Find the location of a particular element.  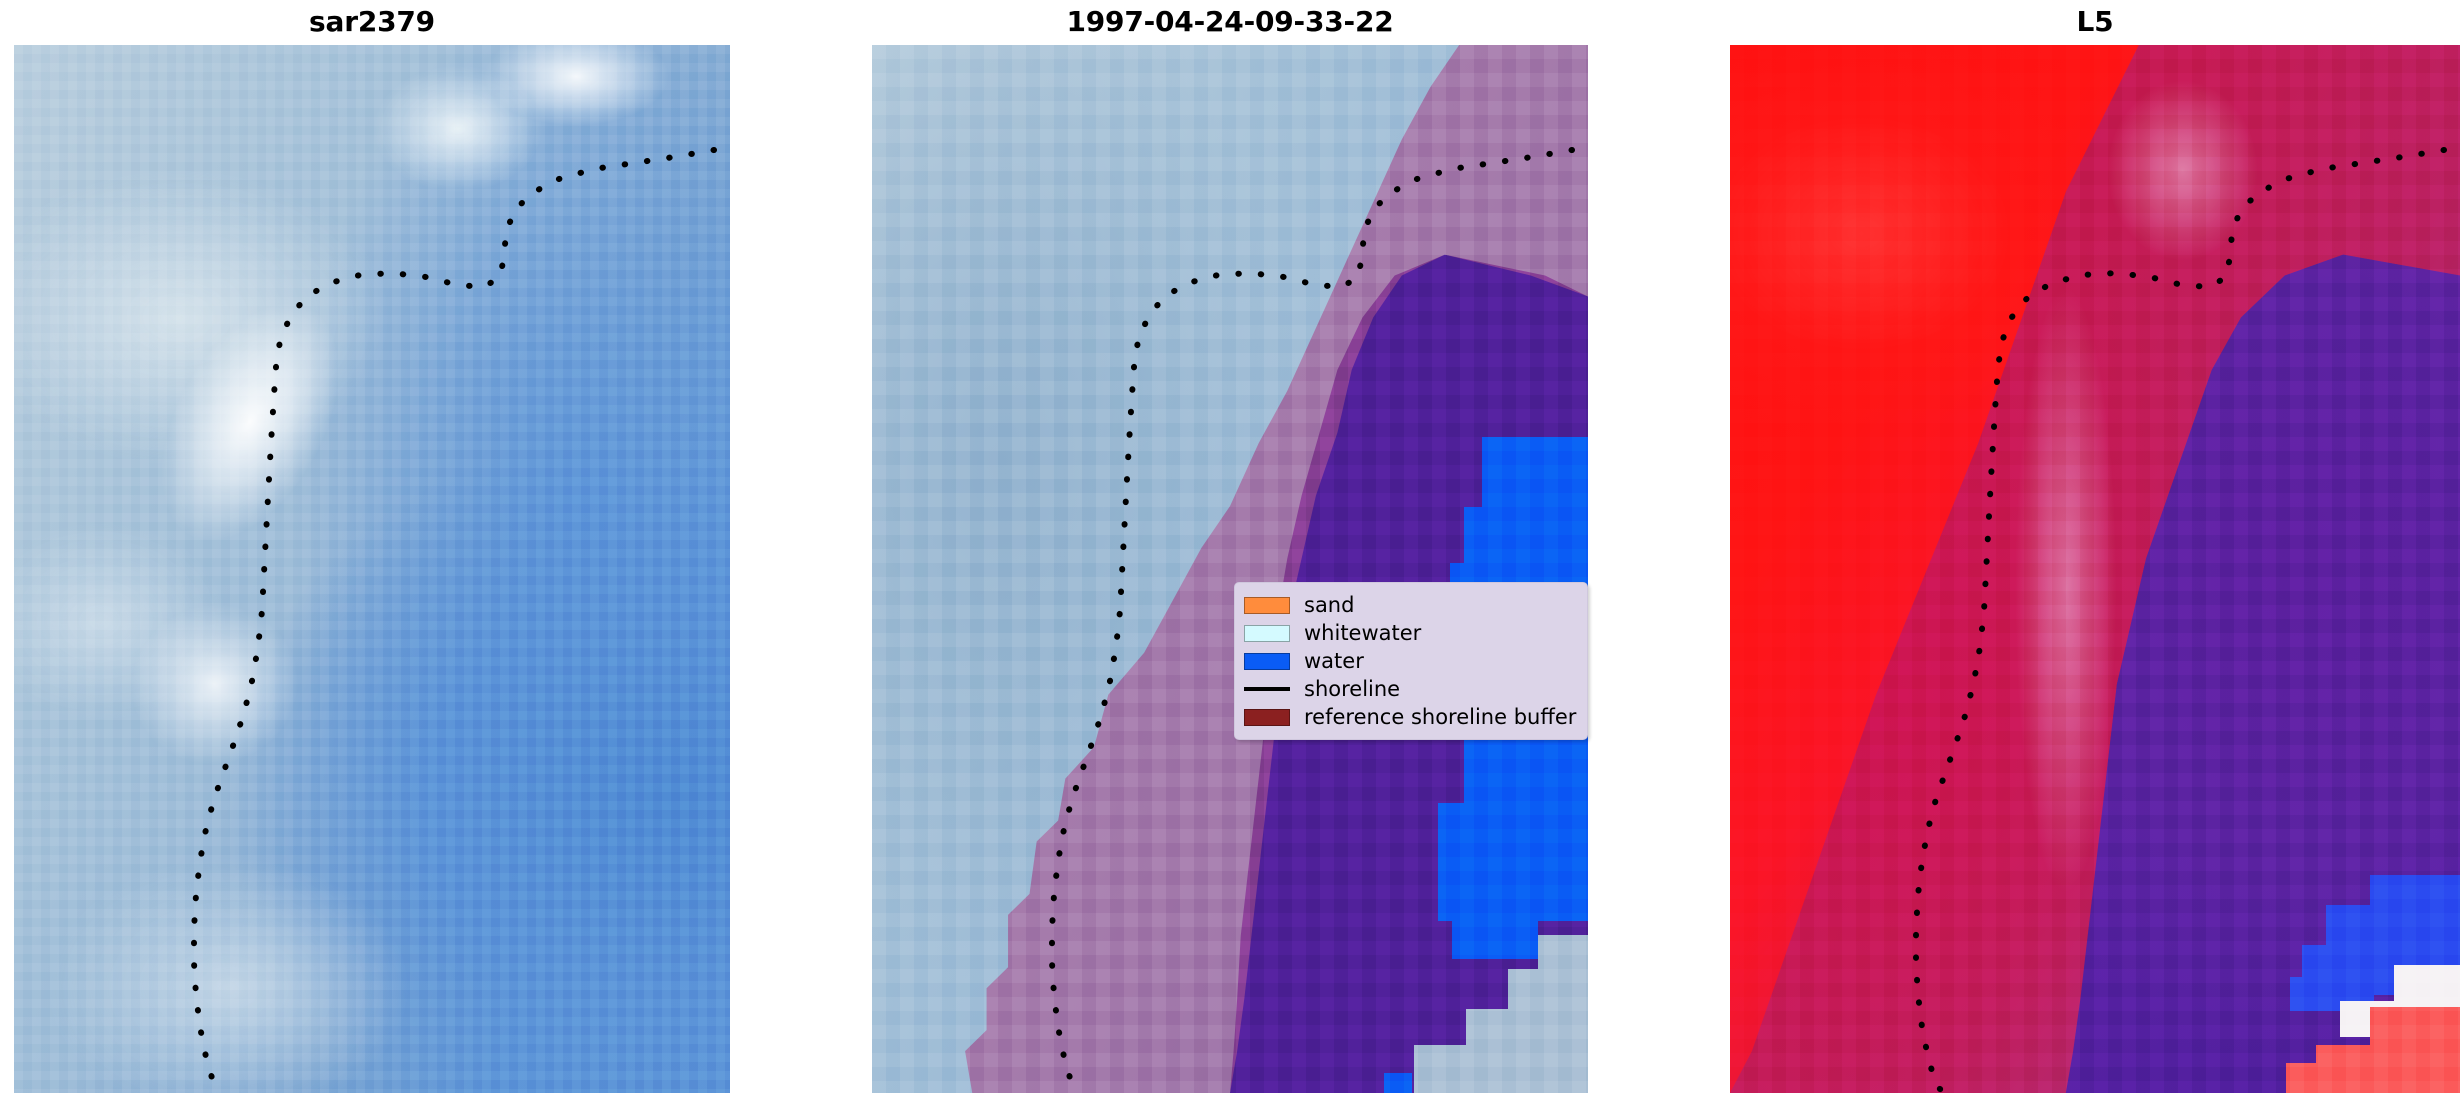

legend-swatch-reference-buffer is located at coordinates (1267, 717).